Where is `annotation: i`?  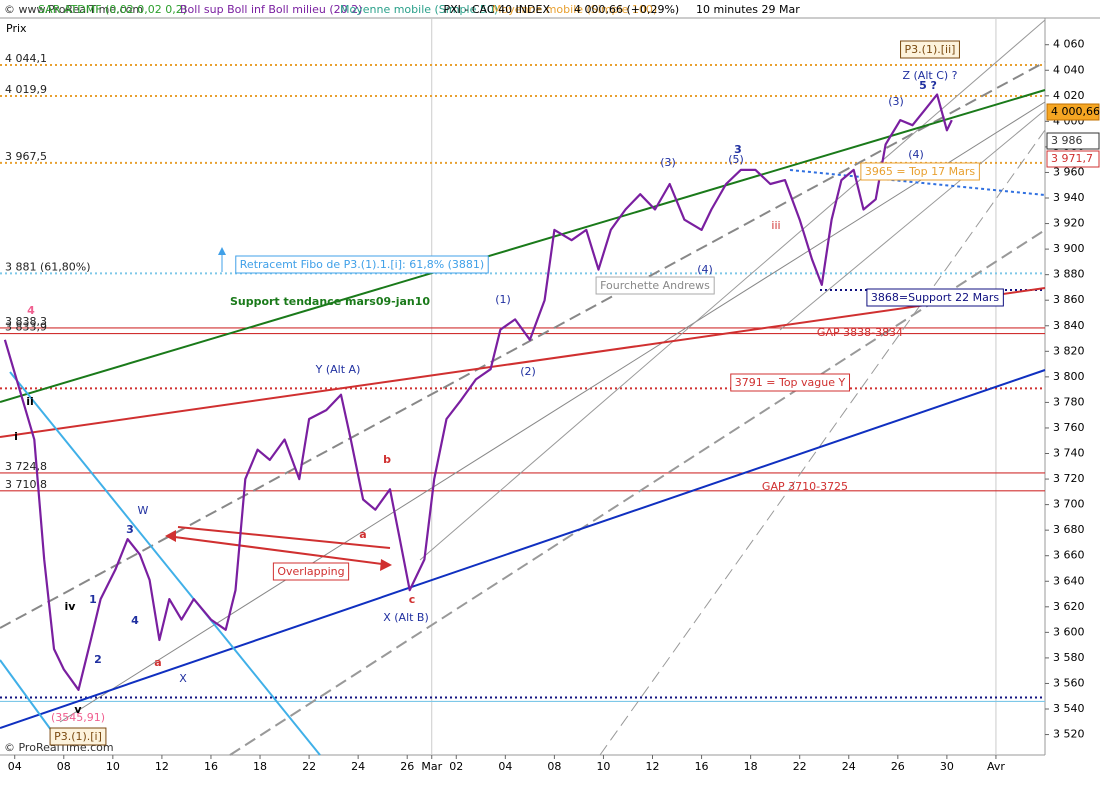
annotation: i is located at coordinates (16, 436).